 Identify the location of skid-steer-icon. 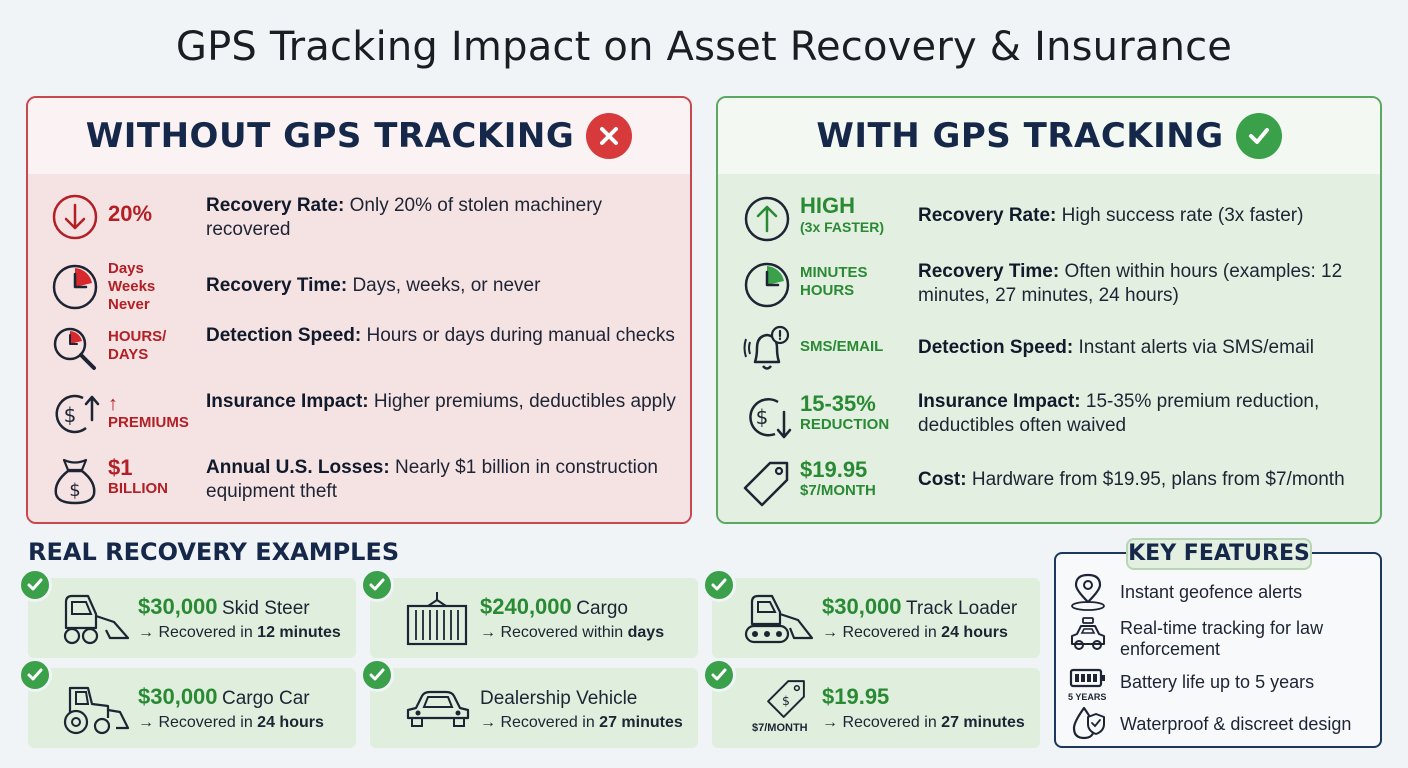
(96, 619).